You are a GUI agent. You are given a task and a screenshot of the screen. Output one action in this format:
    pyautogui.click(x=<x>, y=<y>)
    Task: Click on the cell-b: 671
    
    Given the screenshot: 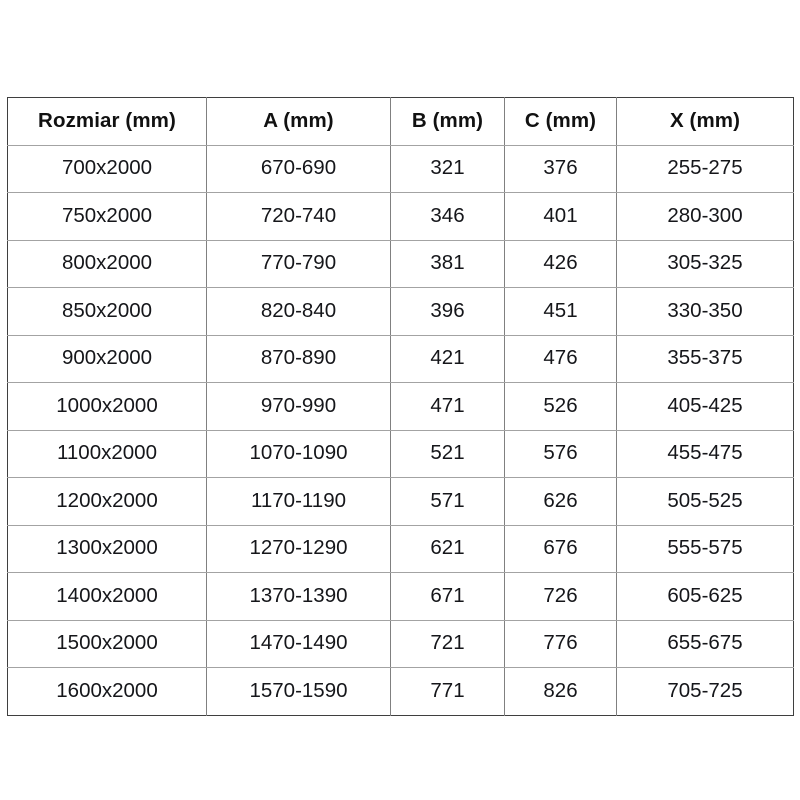 What is the action you would take?
    pyautogui.click(x=447, y=596)
    